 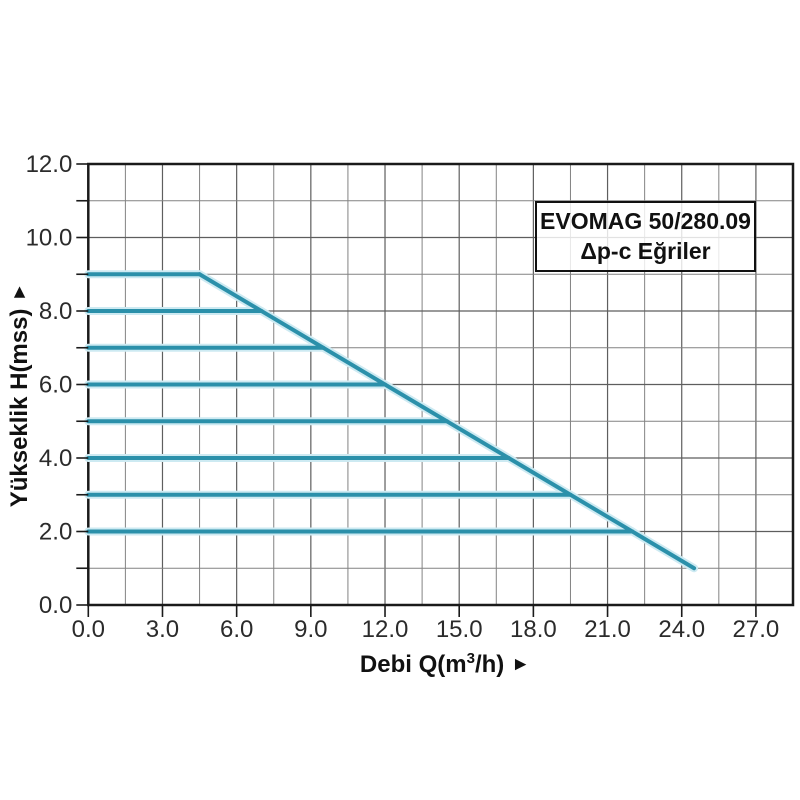 What do you see at coordinates (55, 605) in the screenshot?
I see `y-tick-label: 0.0` at bounding box center [55, 605].